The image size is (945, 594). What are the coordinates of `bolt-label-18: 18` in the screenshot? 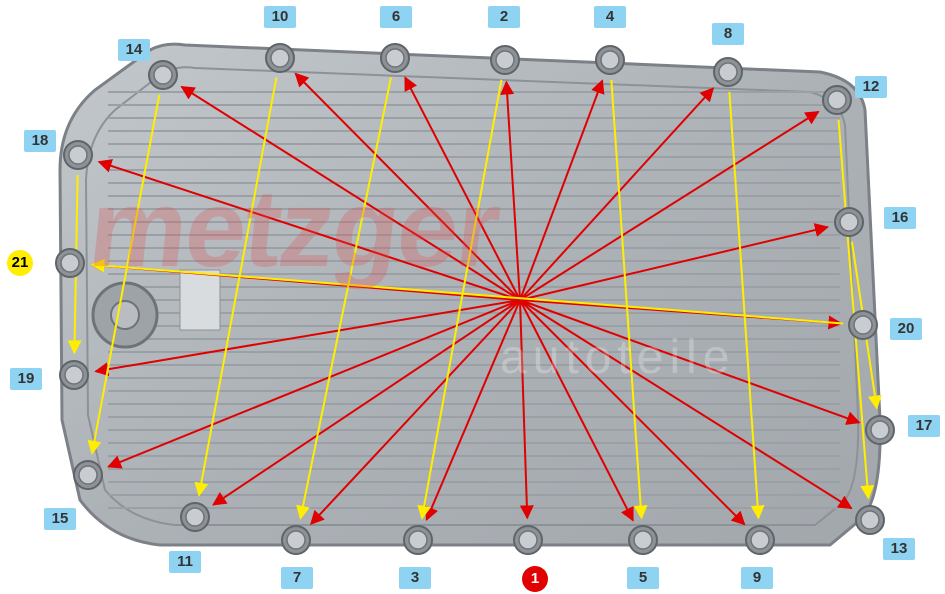 It's located at (40, 141).